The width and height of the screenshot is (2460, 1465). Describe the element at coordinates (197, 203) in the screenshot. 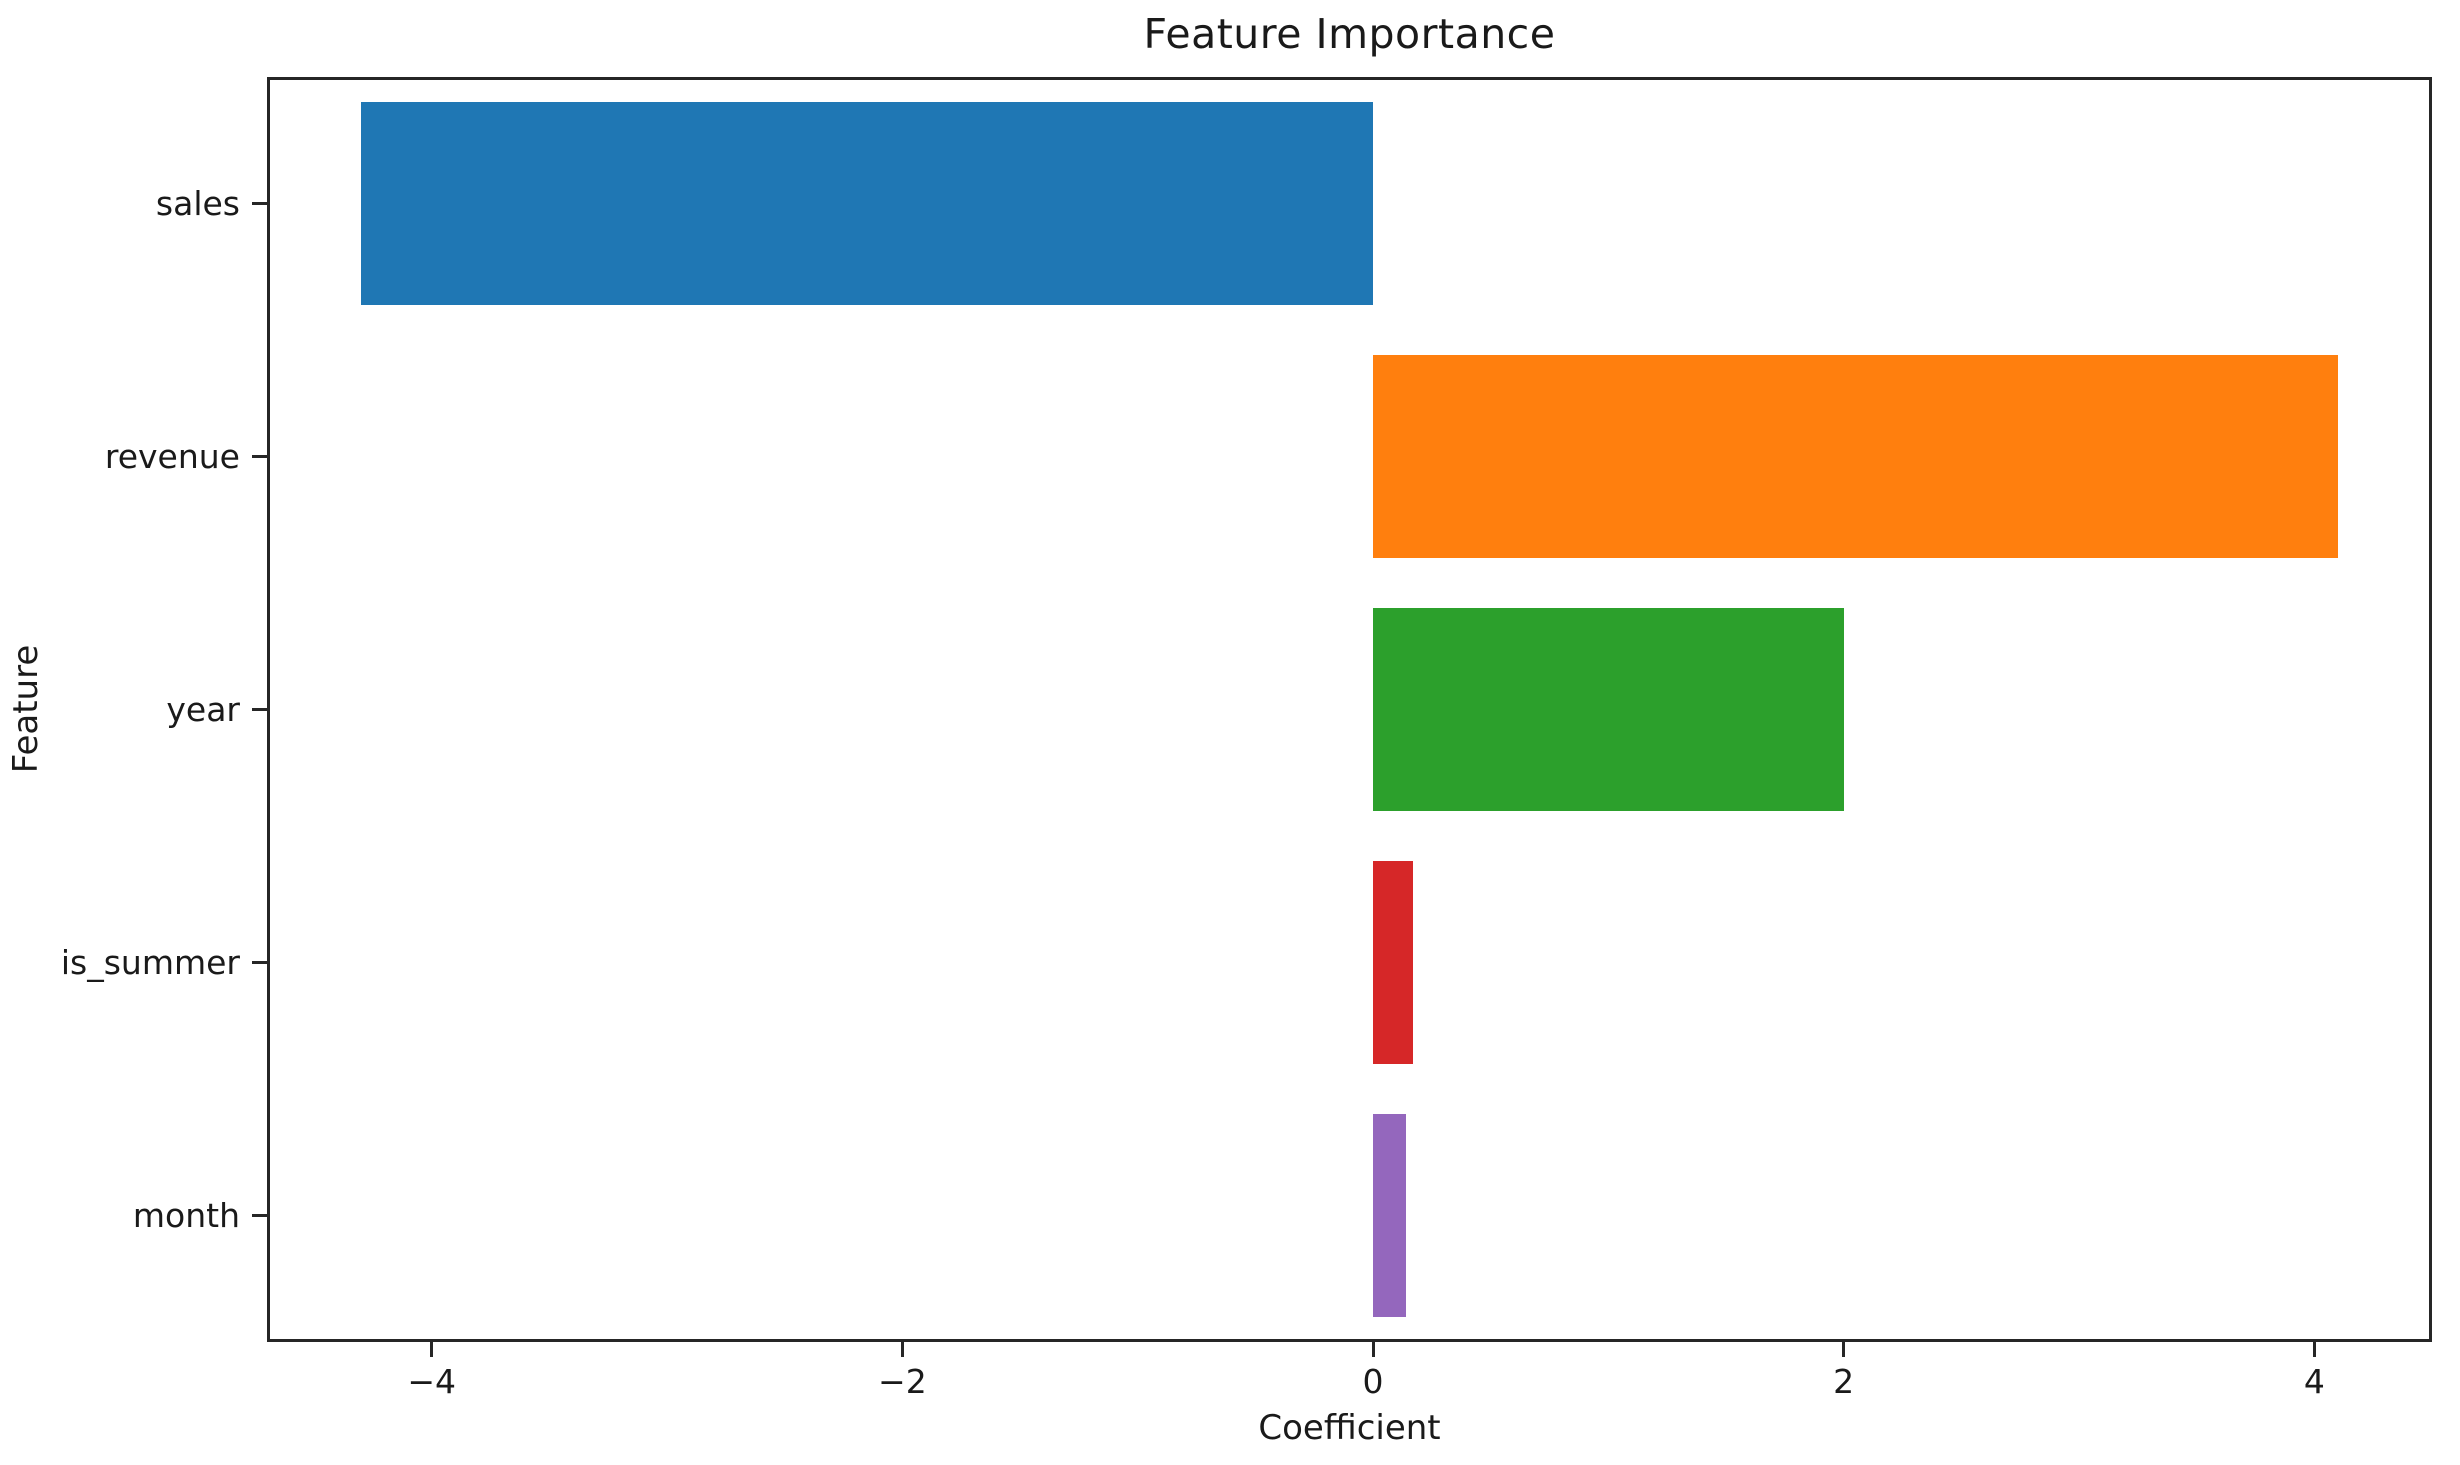

I see `y-tick-label: sales` at that location.